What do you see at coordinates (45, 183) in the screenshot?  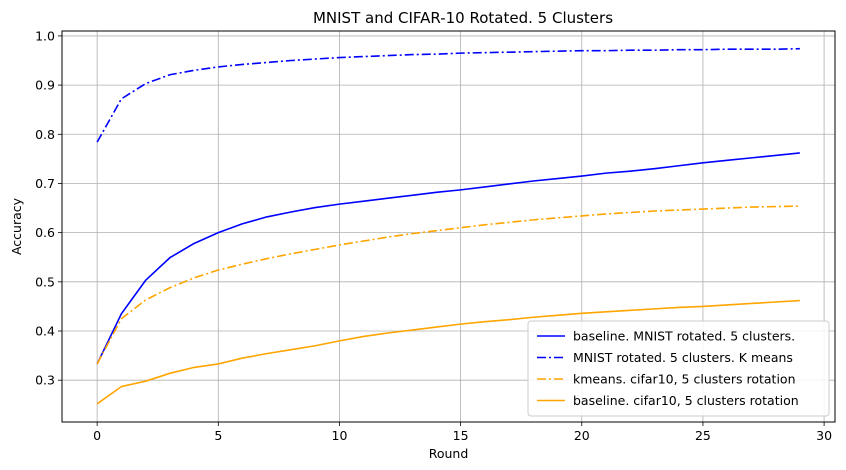 I see `y-tick-label: 0.7` at bounding box center [45, 183].